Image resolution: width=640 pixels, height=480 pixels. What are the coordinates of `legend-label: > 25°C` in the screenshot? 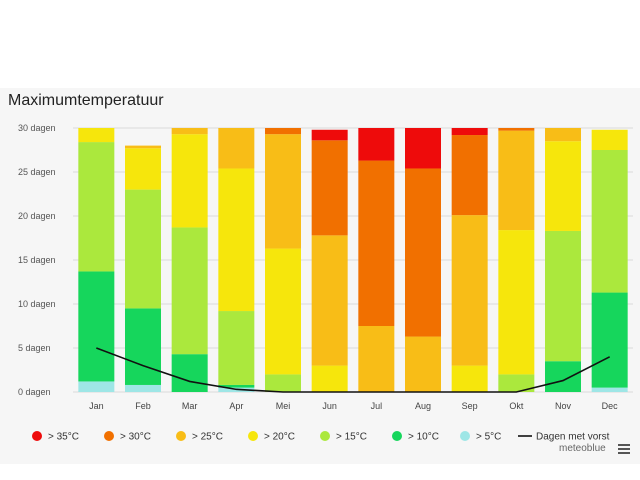 It's located at (207, 437).